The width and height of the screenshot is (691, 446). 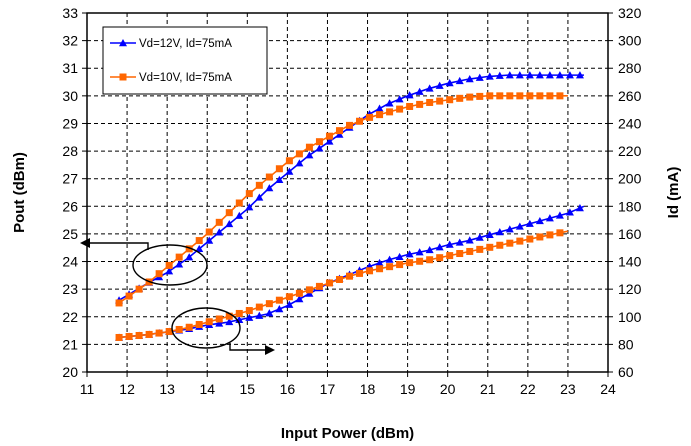 What do you see at coordinates (630, 317) in the screenshot?
I see `y2-tick-label: 100` at bounding box center [630, 317].